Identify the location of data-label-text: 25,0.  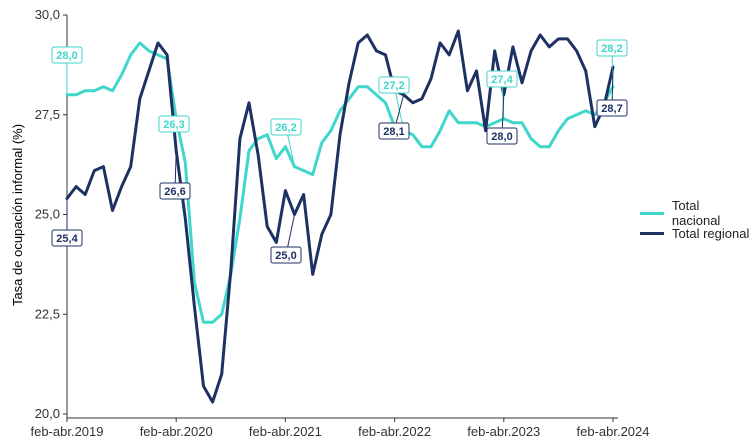
(285, 256).